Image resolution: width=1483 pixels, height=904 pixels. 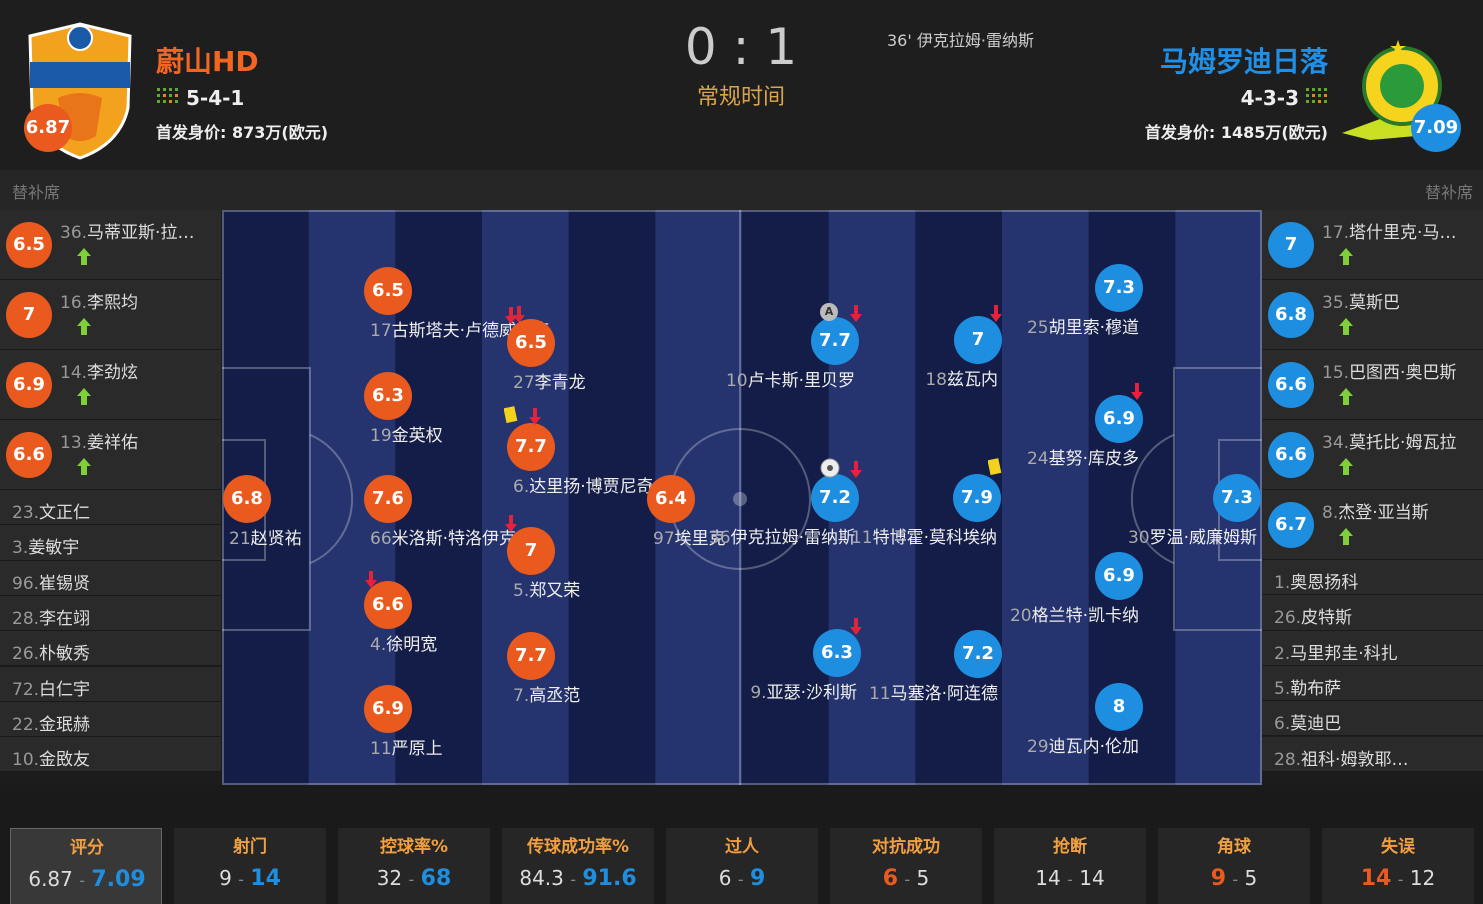 What do you see at coordinates (934, 538) in the screenshot?
I see `player-name: 特博霍·莫科埃纳` at bounding box center [934, 538].